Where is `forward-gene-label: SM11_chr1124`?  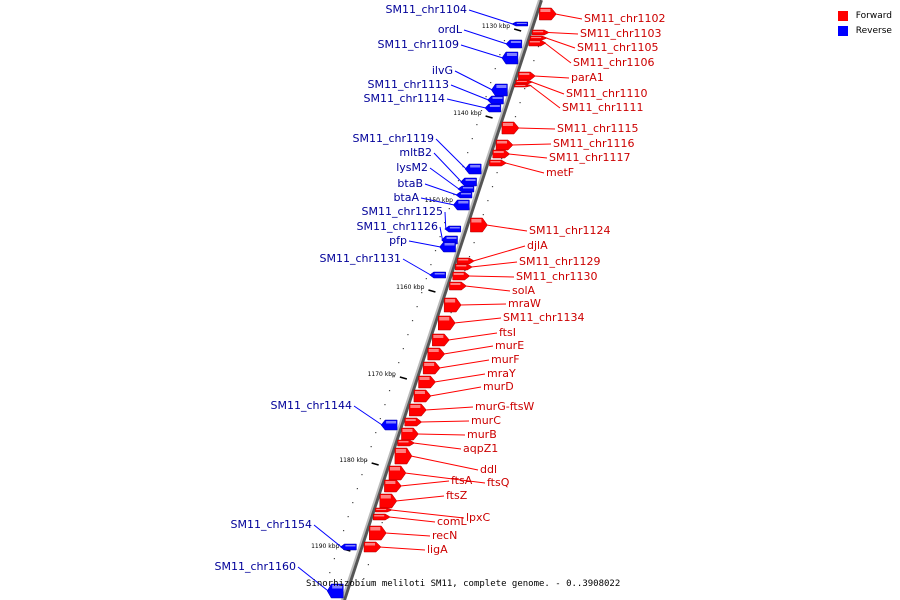
forward-gene-label: SM11_chr1124 is located at coordinates (570, 230).